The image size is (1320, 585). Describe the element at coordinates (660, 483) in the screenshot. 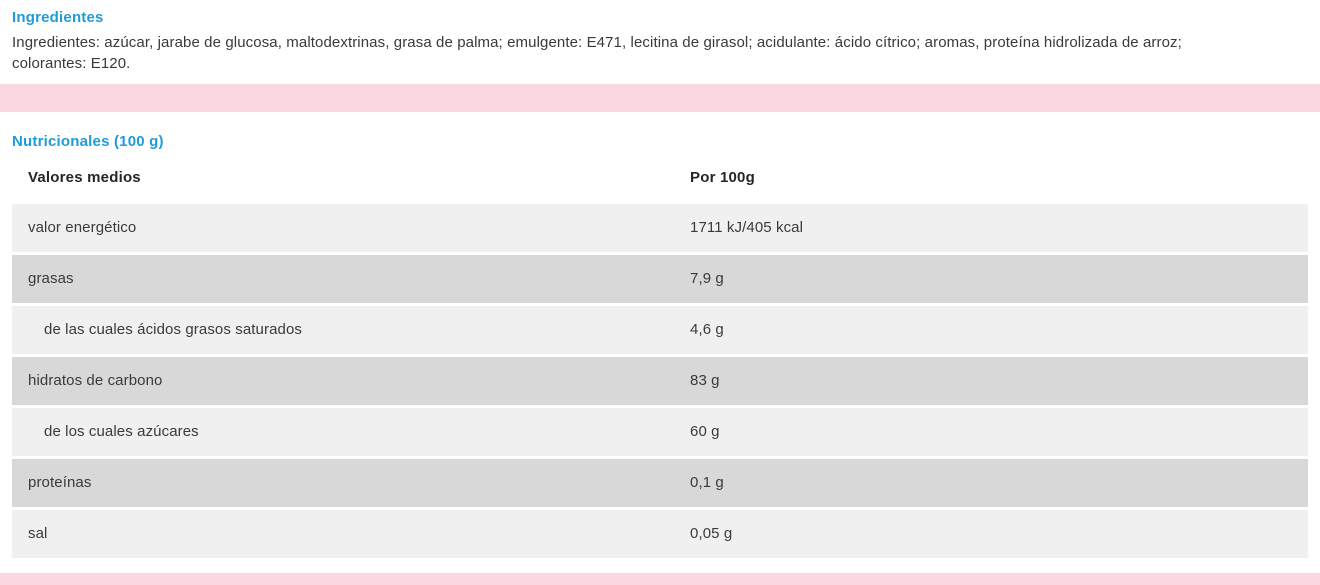

I see `table-row-protein: proteínas 0,1 g` at that location.